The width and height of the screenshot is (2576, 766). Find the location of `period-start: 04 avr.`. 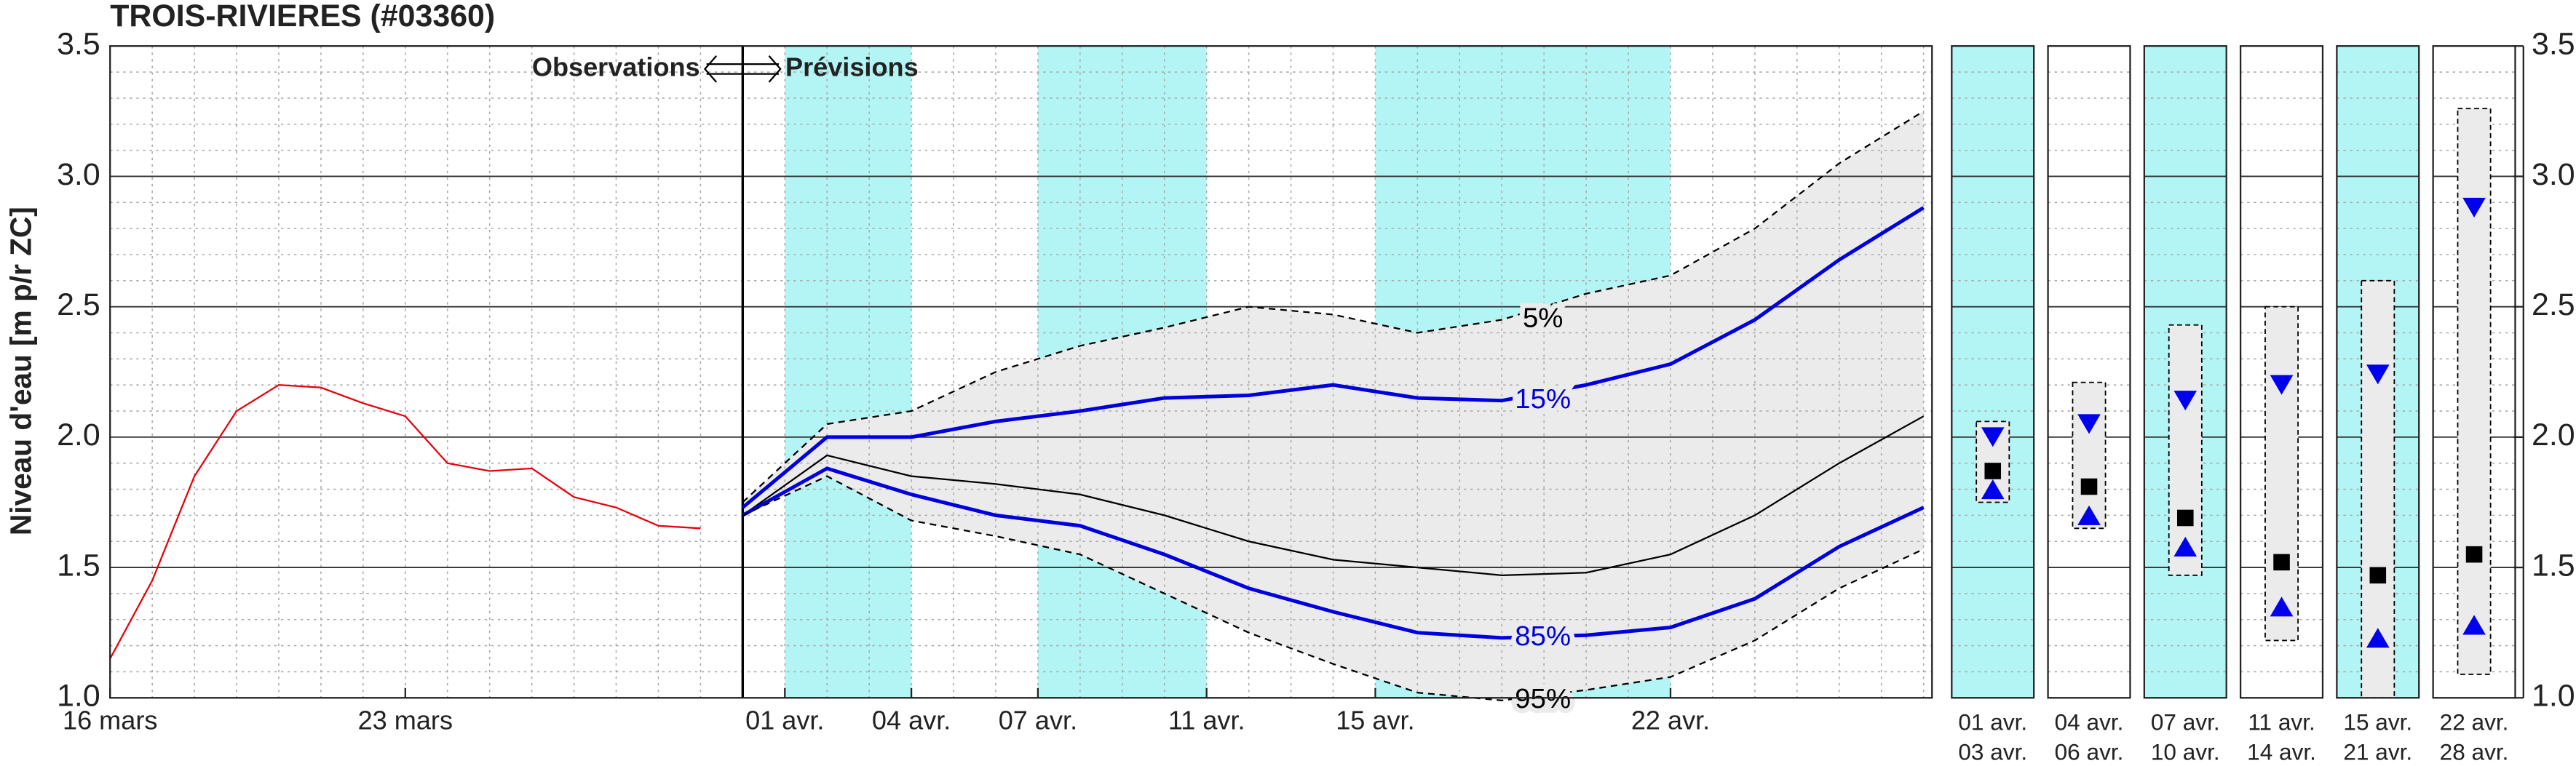

period-start: 04 avr. is located at coordinates (2089, 722).